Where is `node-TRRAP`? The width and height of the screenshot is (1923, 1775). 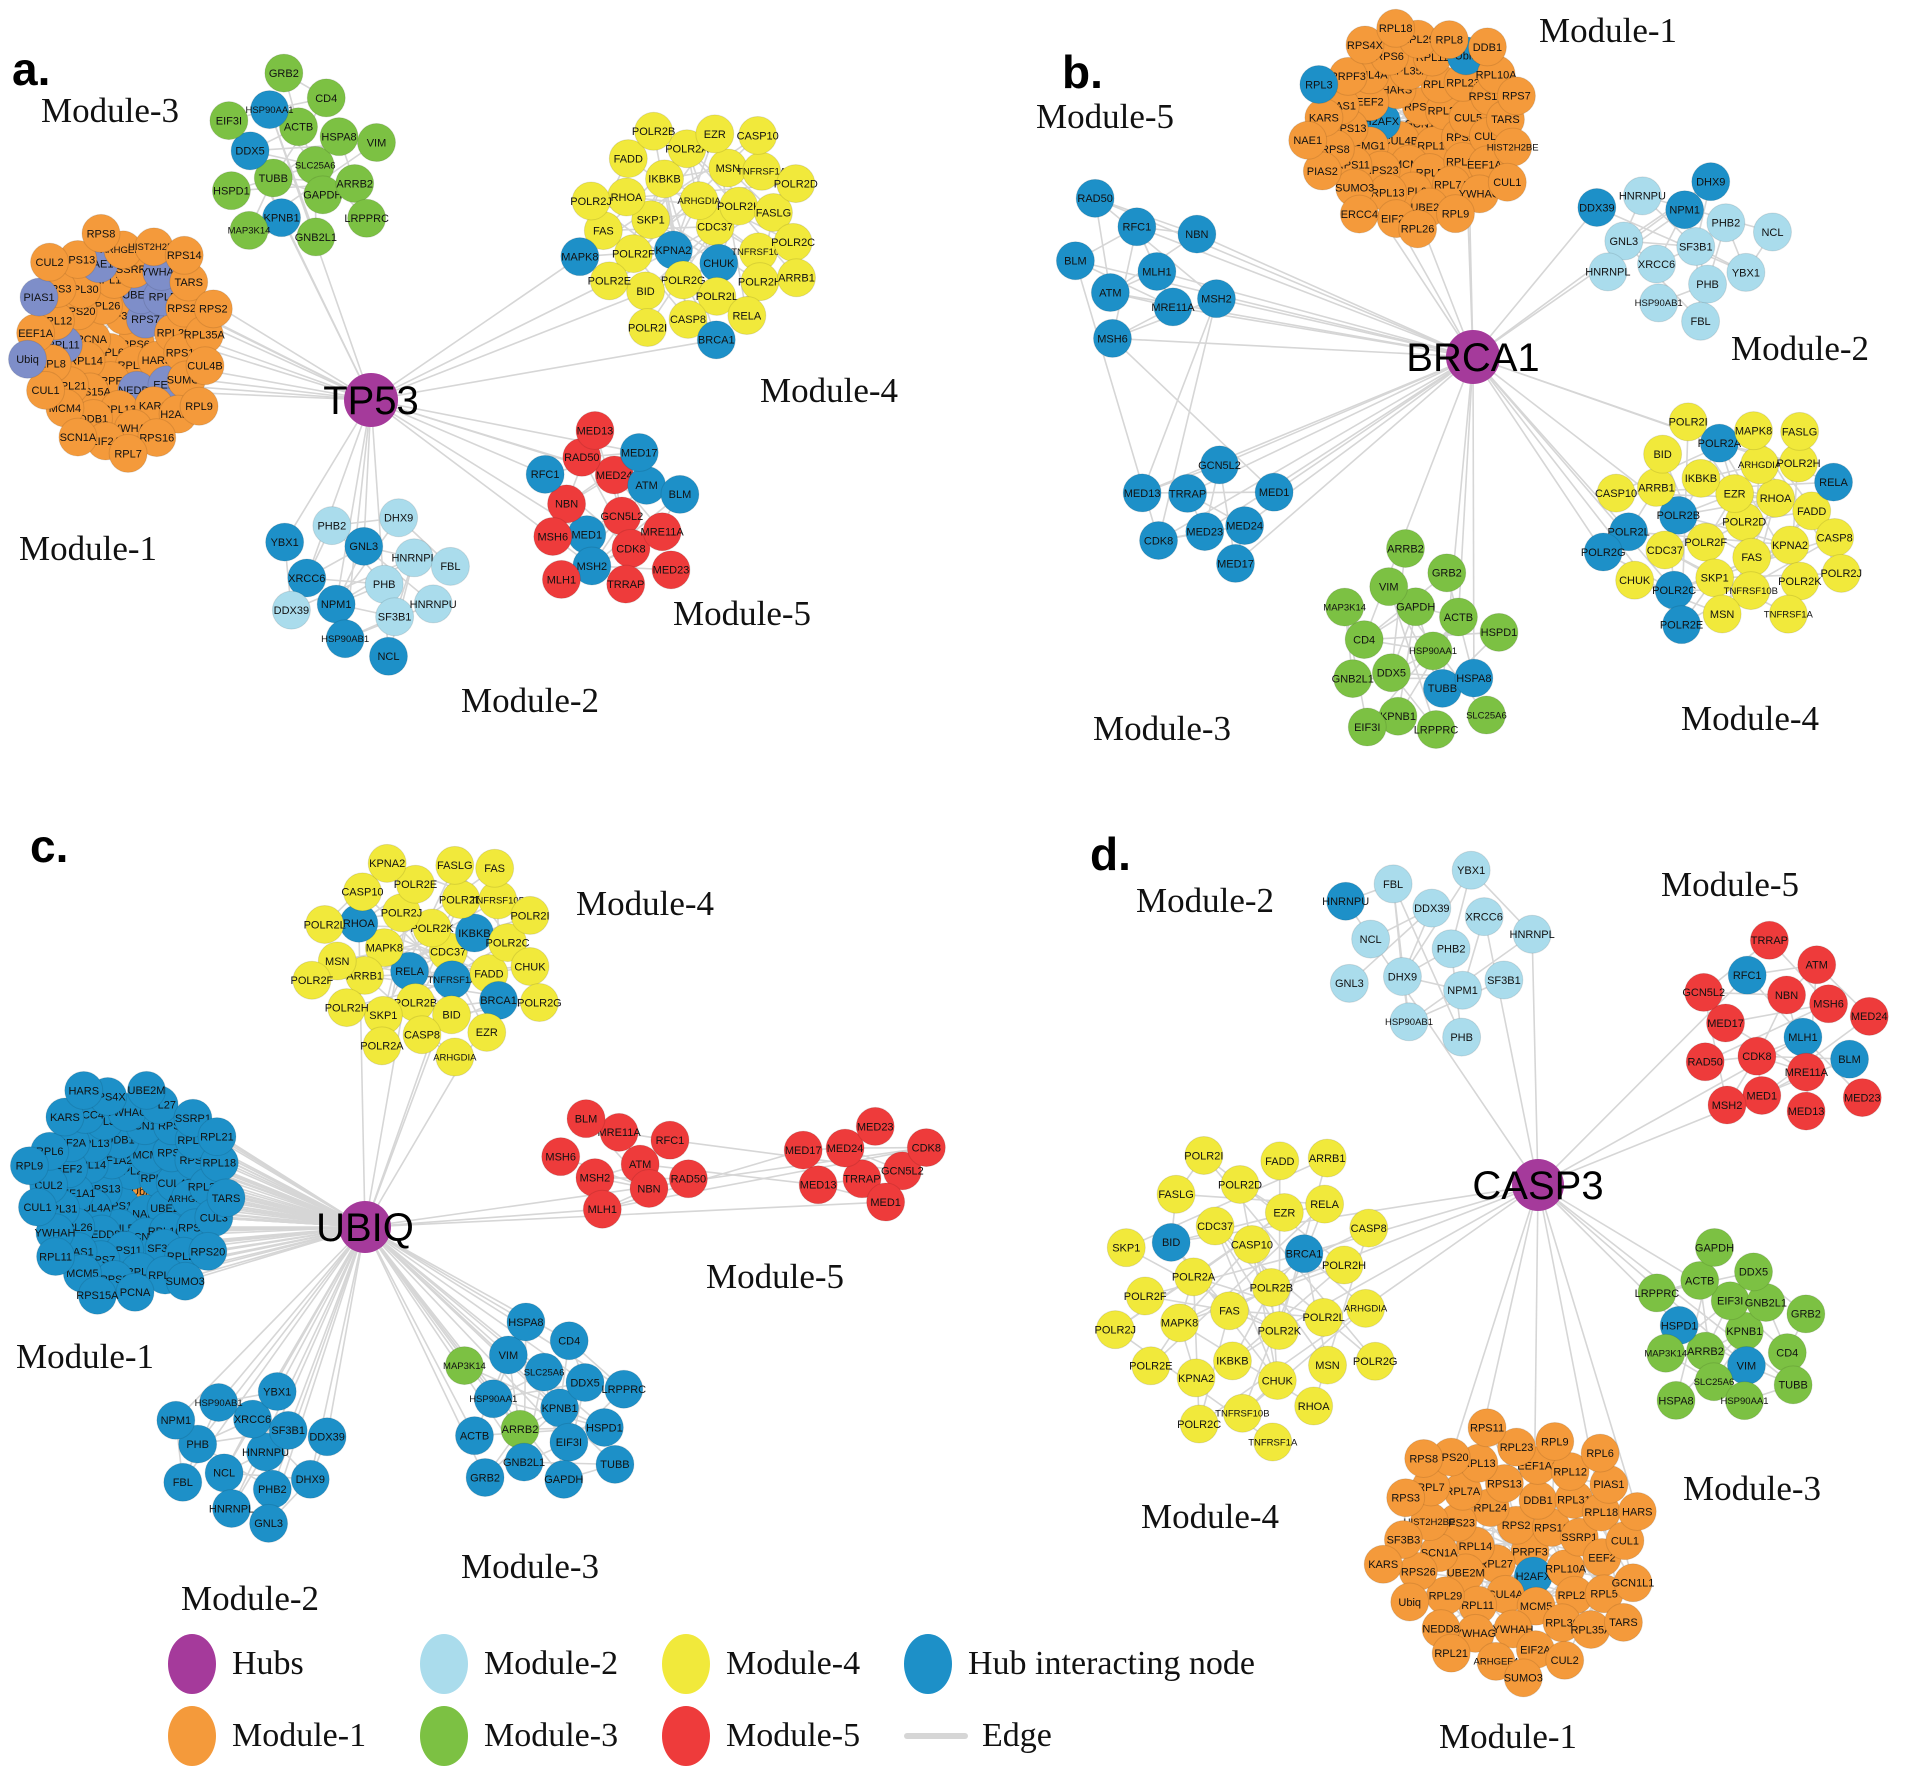
node-TRRAP is located at coordinates (626, 584).